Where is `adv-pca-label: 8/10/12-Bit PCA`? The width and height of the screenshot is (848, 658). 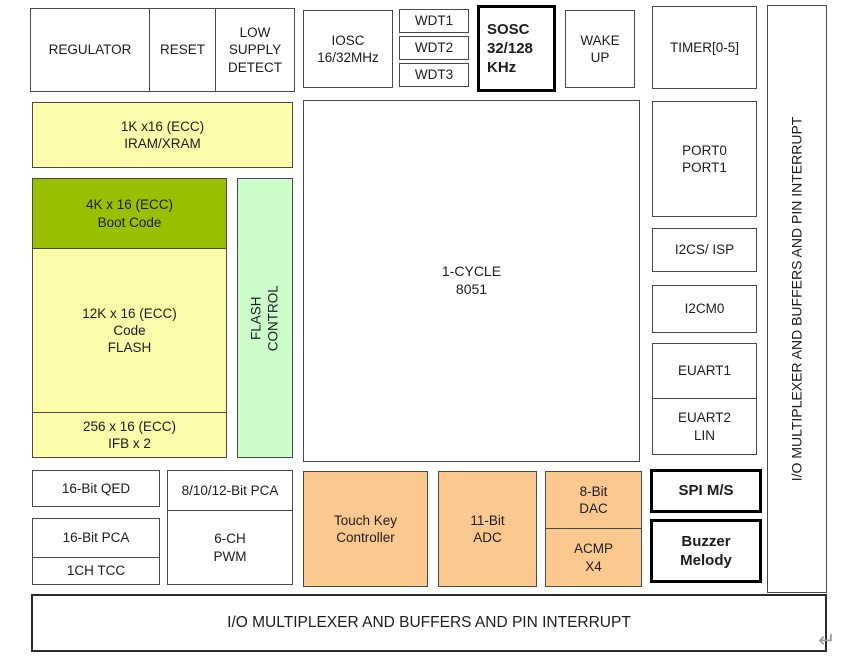 adv-pca-label: 8/10/12-Bit PCA is located at coordinates (230, 490).